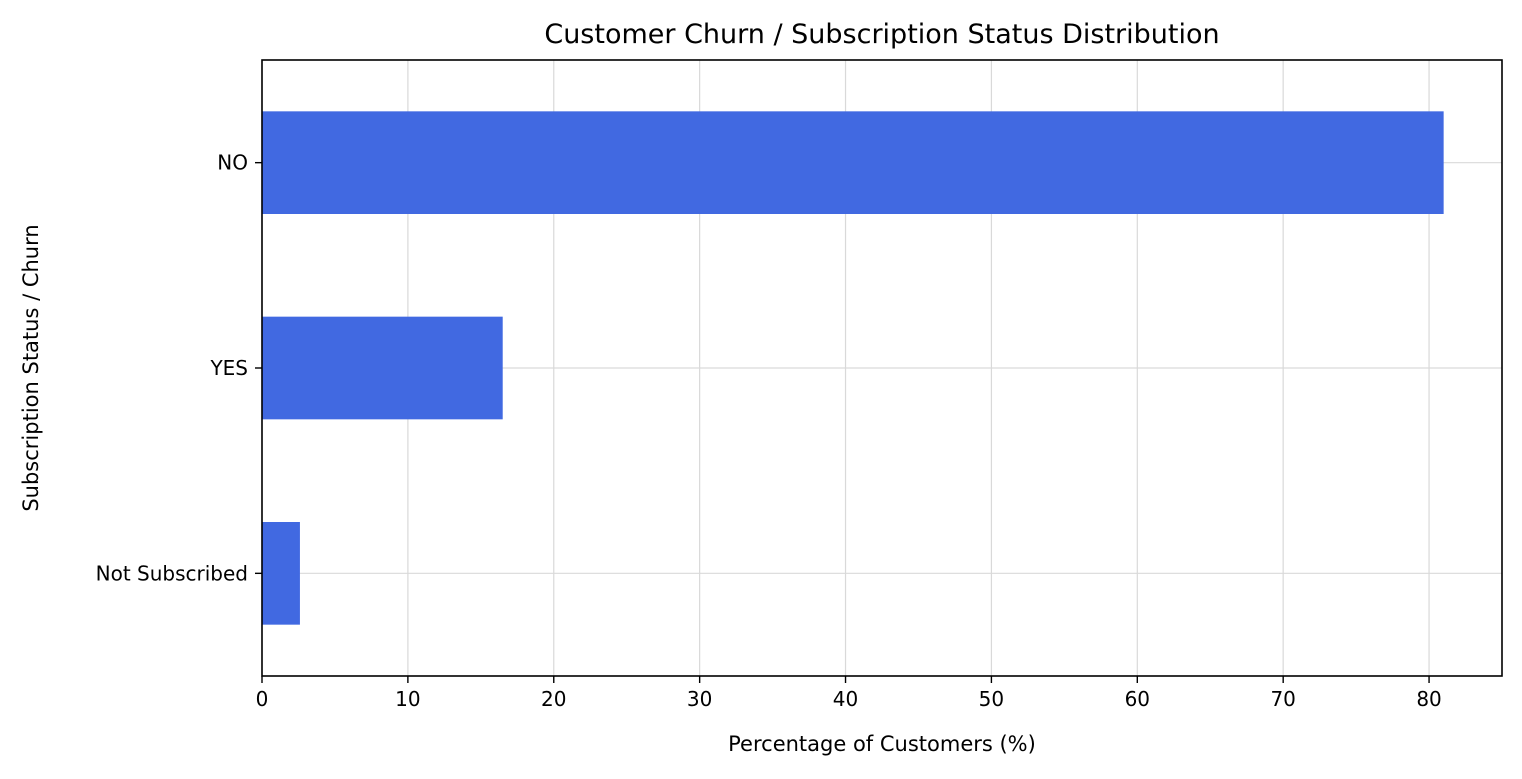 The height and width of the screenshot is (779, 1522). What do you see at coordinates (991, 699) in the screenshot?
I see `x-tick-label: 50` at bounding box center [991, 699].